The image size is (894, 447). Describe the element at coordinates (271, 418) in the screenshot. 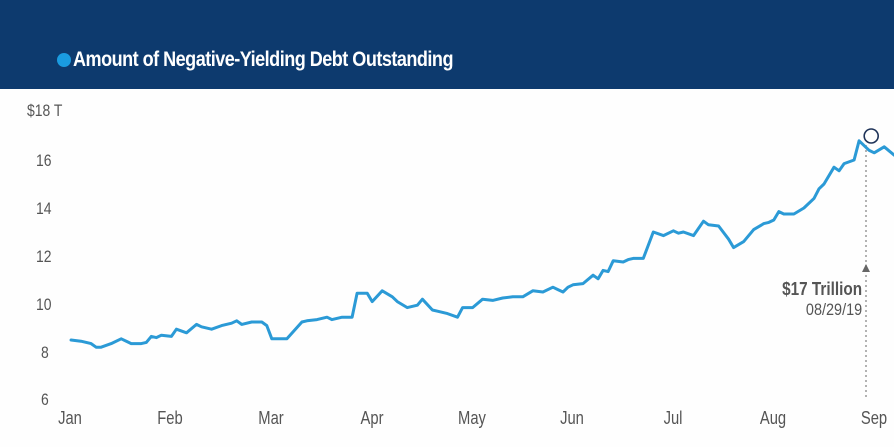

I see `x-tick-label: Mar` at that location.